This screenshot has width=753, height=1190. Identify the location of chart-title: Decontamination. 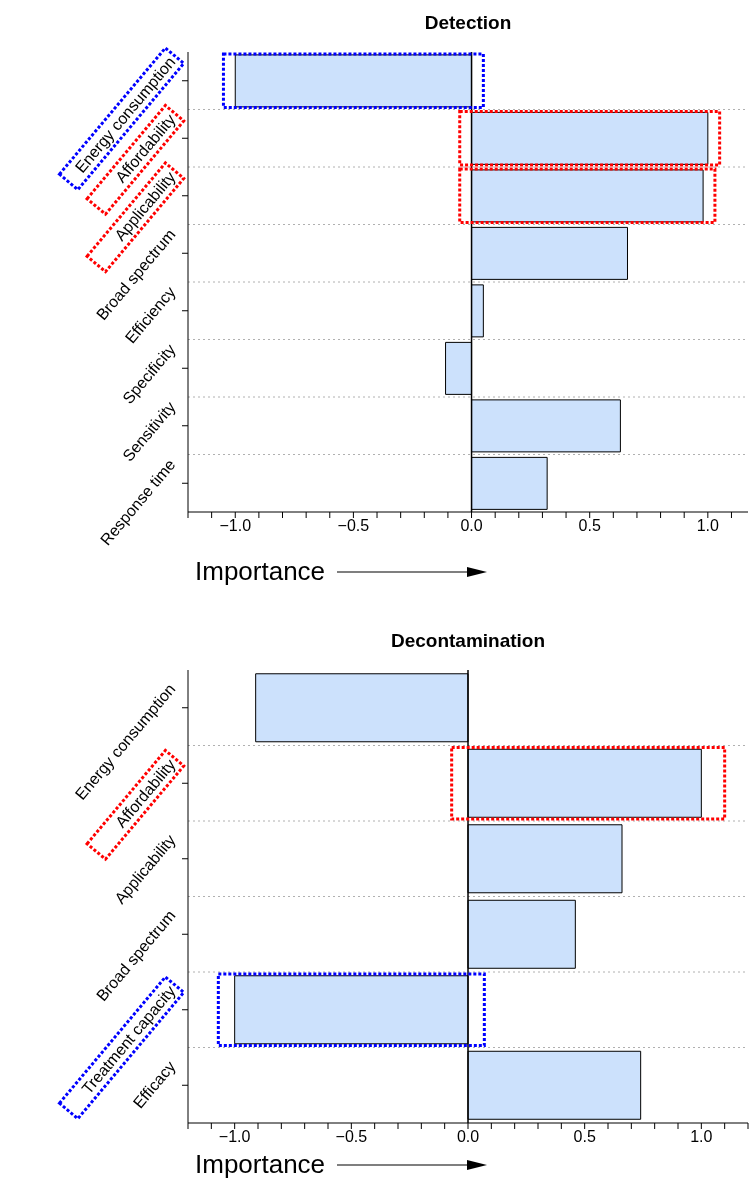
(468, 641).